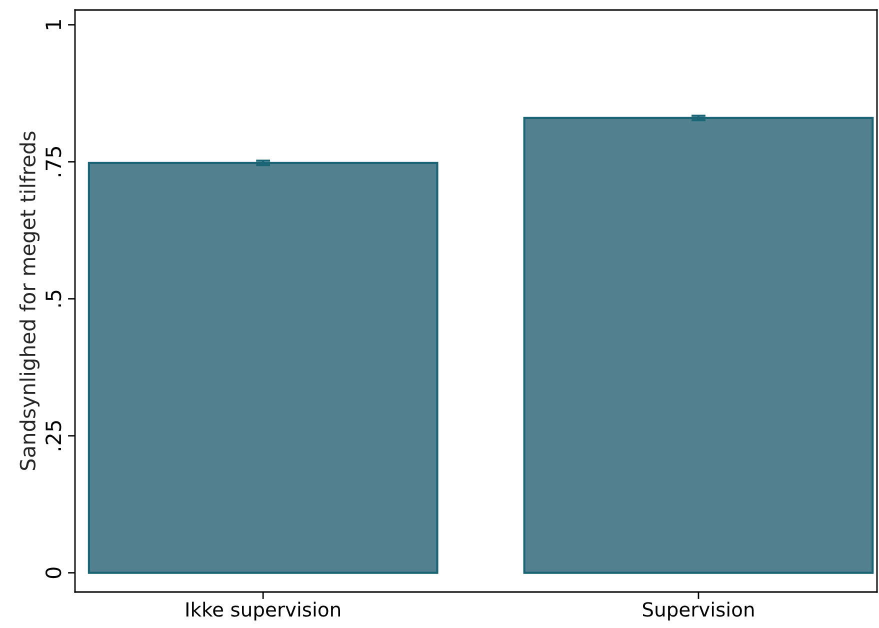  I want to click on y-tick-label: .25, so click(53, 435).